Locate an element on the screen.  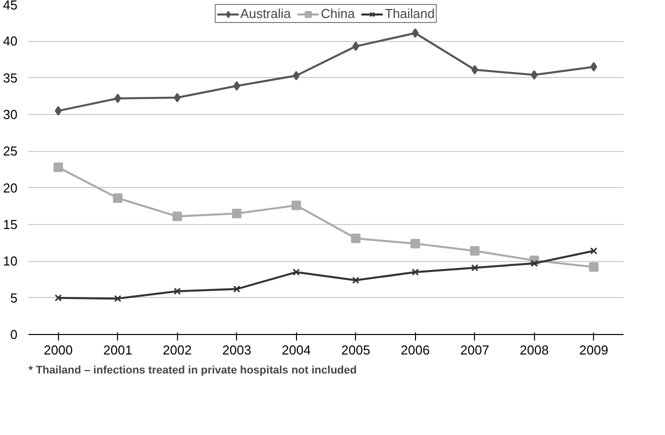
legend-label: Australia is located at coordinates (265, 13).